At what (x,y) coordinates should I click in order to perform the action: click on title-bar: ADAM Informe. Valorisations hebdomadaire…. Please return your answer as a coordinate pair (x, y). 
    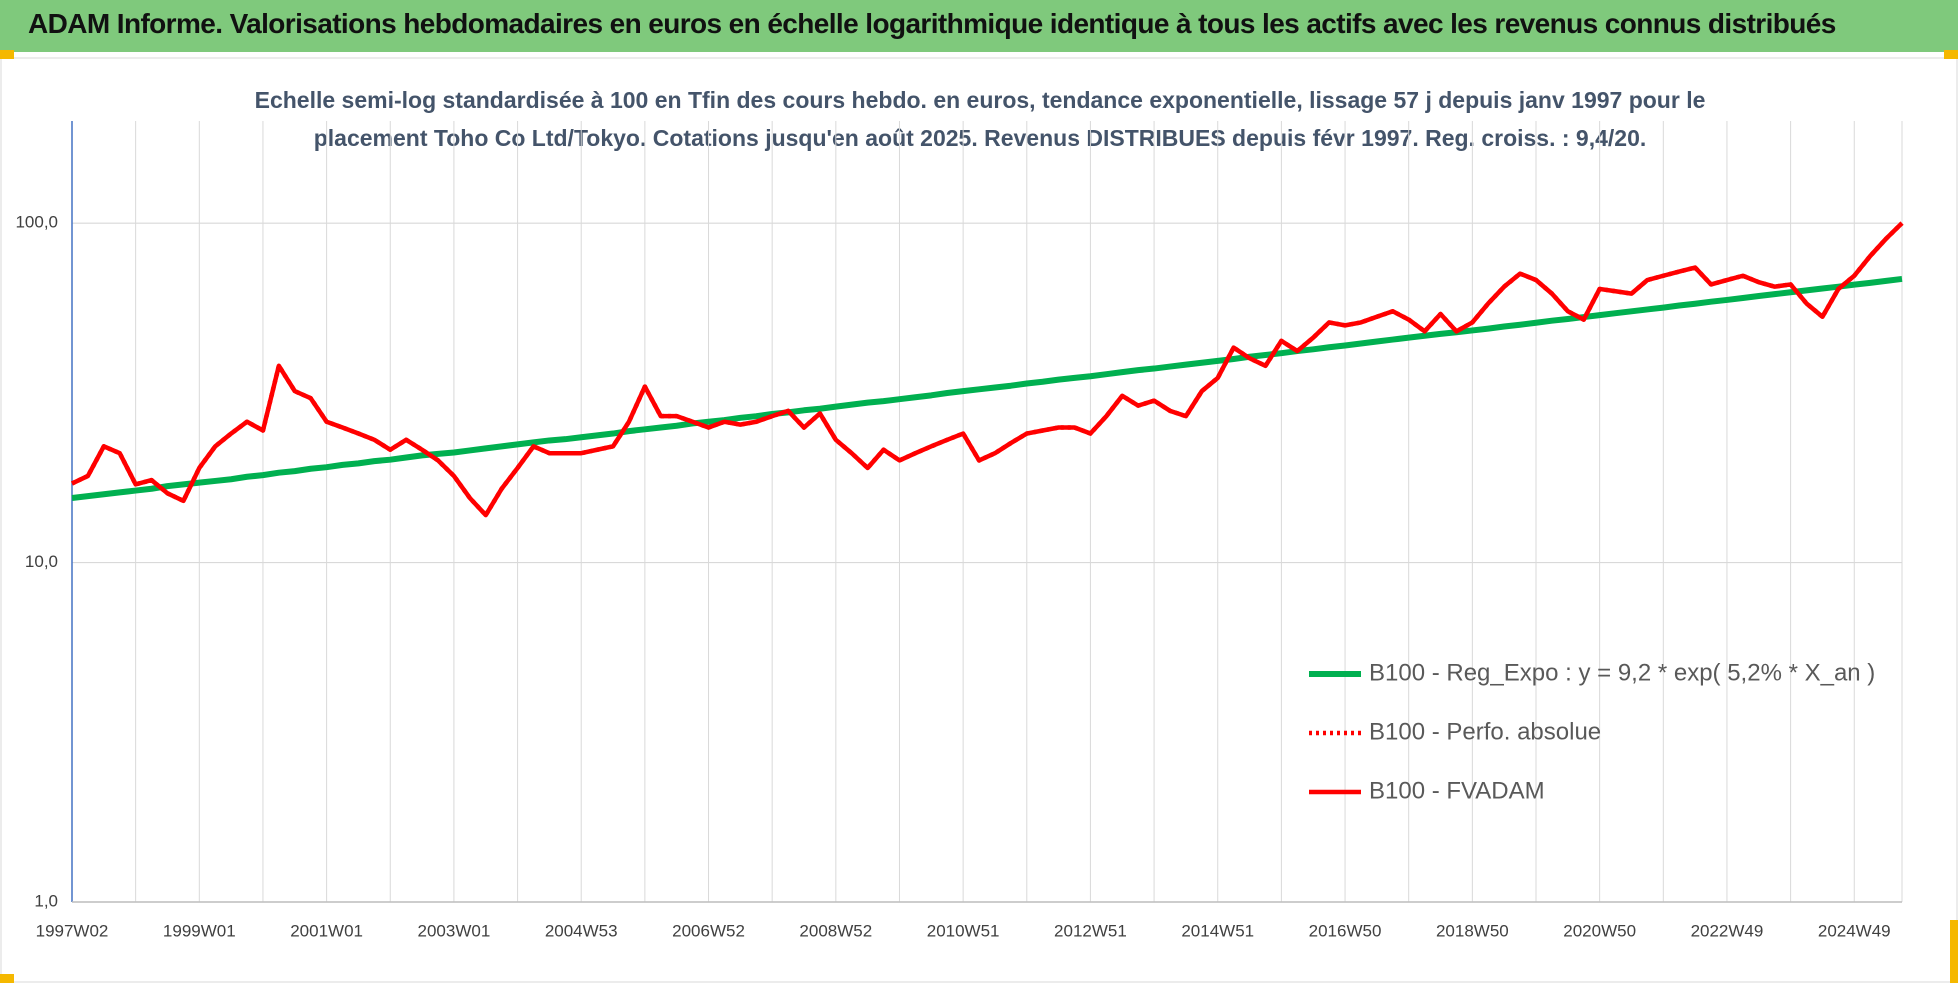
    Looking at the image, I should click on (979, 26).